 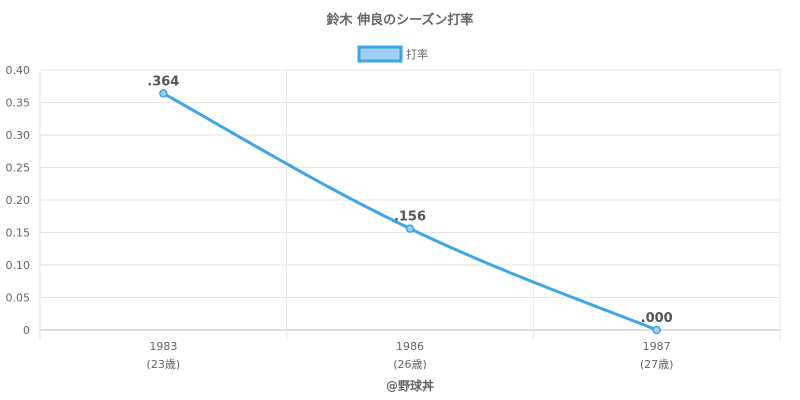 What do you see at coordinates (410, 355) in the screenshot?
I see `x-axis: 1983 (23歳) 1986 (26歳) 1987 (27歳)` at bounding box center [410, 355].